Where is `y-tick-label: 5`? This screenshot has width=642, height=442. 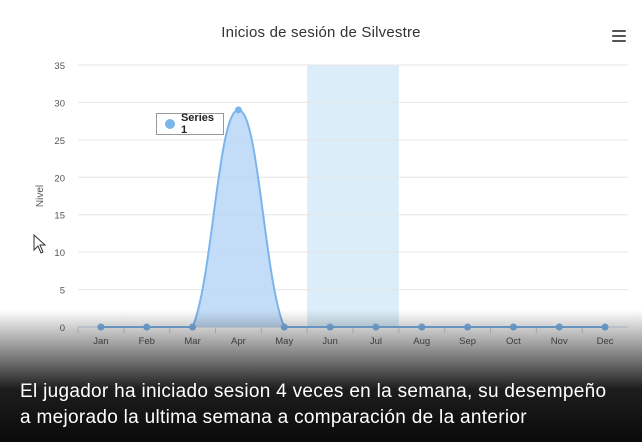
y-tick-label: 5 is located at coordinates (62, 291).